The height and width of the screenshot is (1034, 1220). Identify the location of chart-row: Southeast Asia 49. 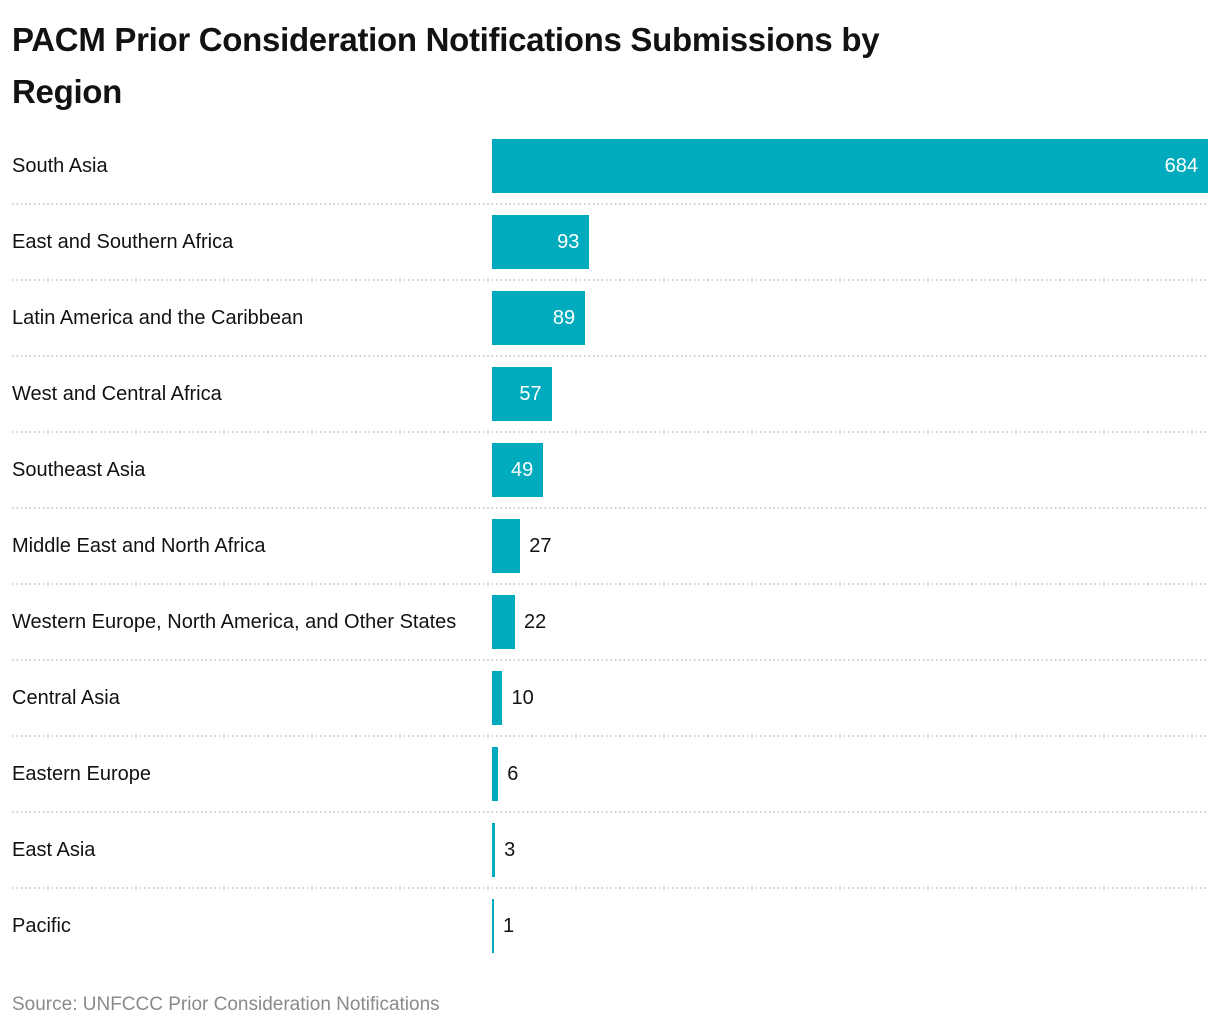
(610, 470).